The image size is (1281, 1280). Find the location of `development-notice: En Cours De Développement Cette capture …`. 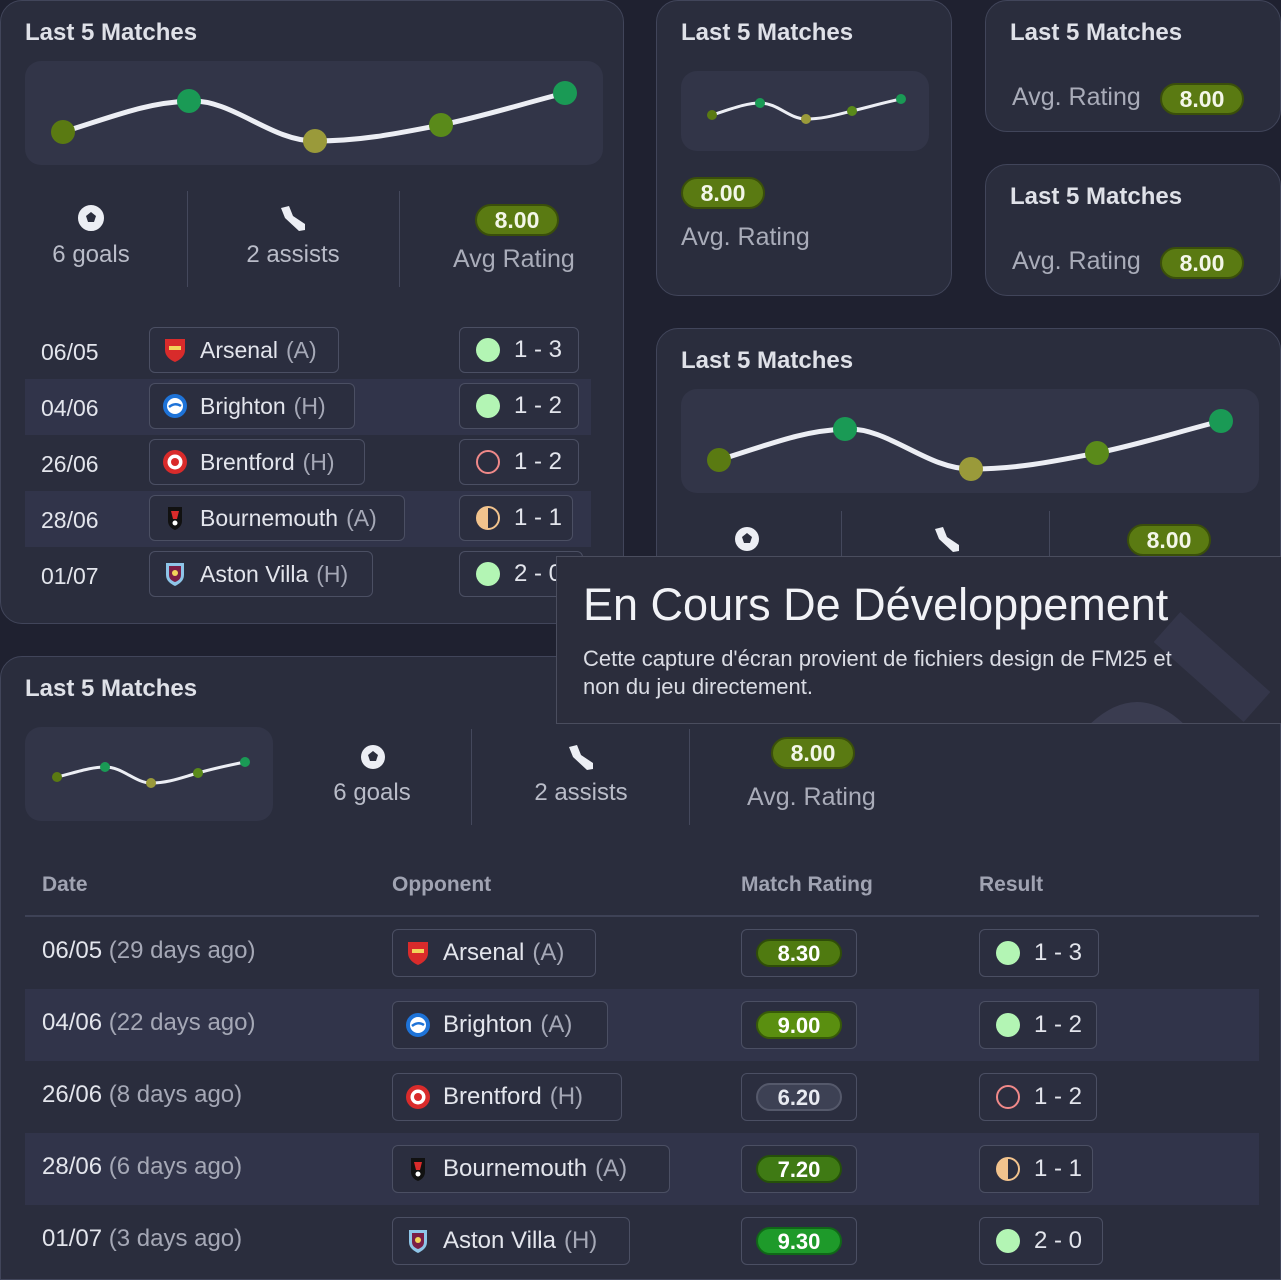

development-notice: En Cours De Développement Cette capture … is located at coordinates (918, 640).